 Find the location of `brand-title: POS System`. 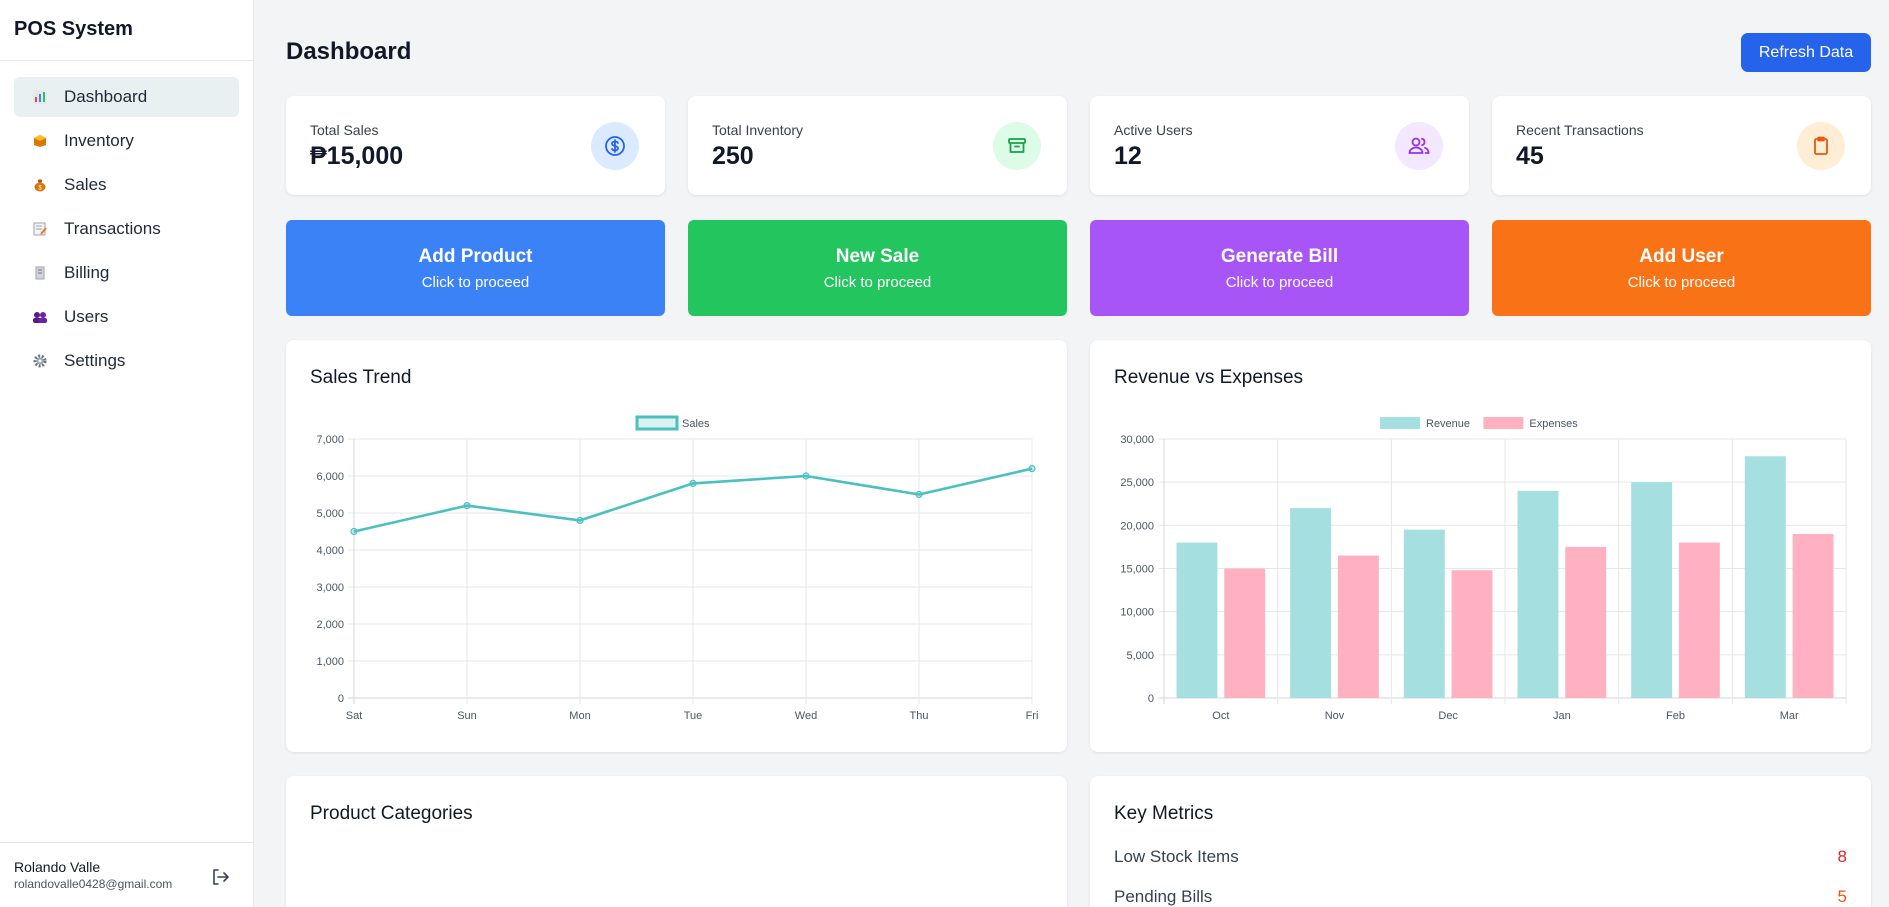

brand-title: POS System is located at coordinates (126, 30).